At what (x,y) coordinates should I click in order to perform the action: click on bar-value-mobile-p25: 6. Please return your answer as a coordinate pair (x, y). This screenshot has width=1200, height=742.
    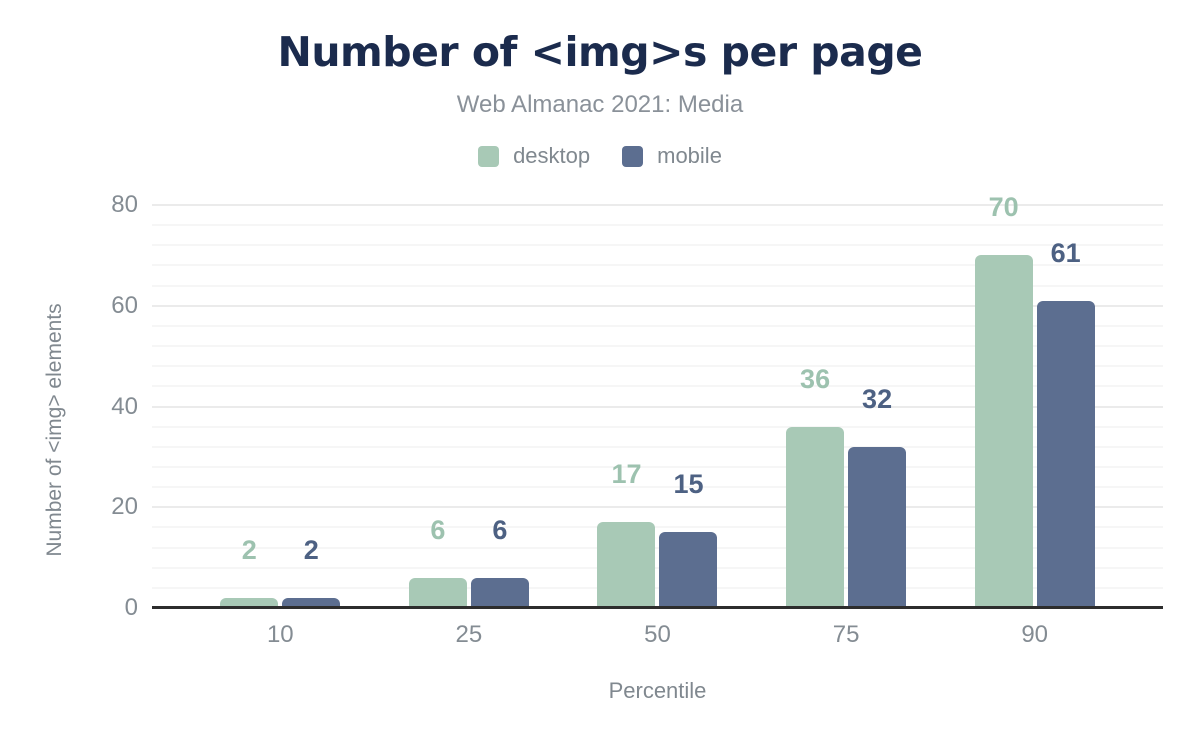
    Looking at the image, I should click on (500, 529).